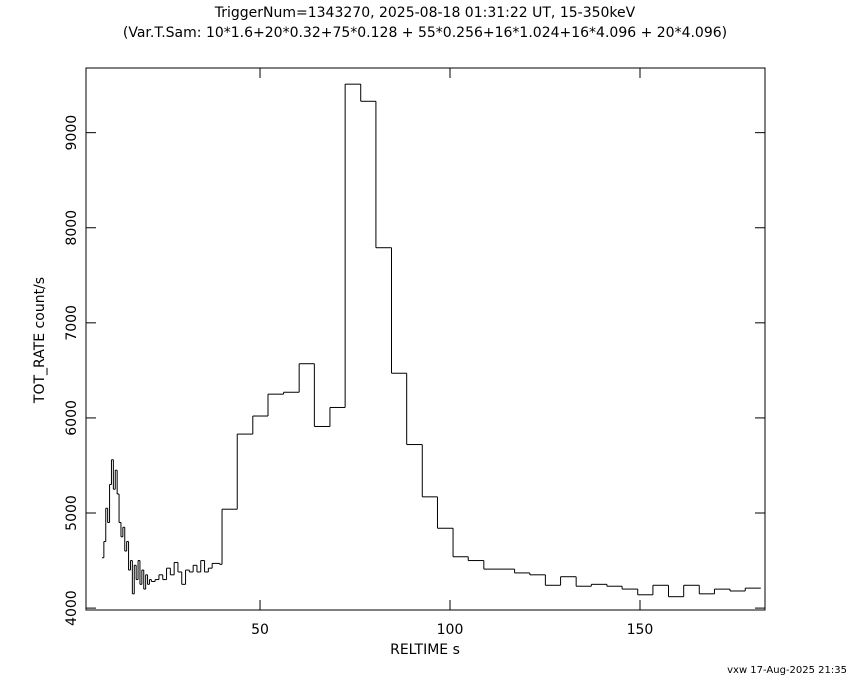 This screenshot has width=850, height=680. I want to click on y-tick-label: 4000, so click(72, 608).